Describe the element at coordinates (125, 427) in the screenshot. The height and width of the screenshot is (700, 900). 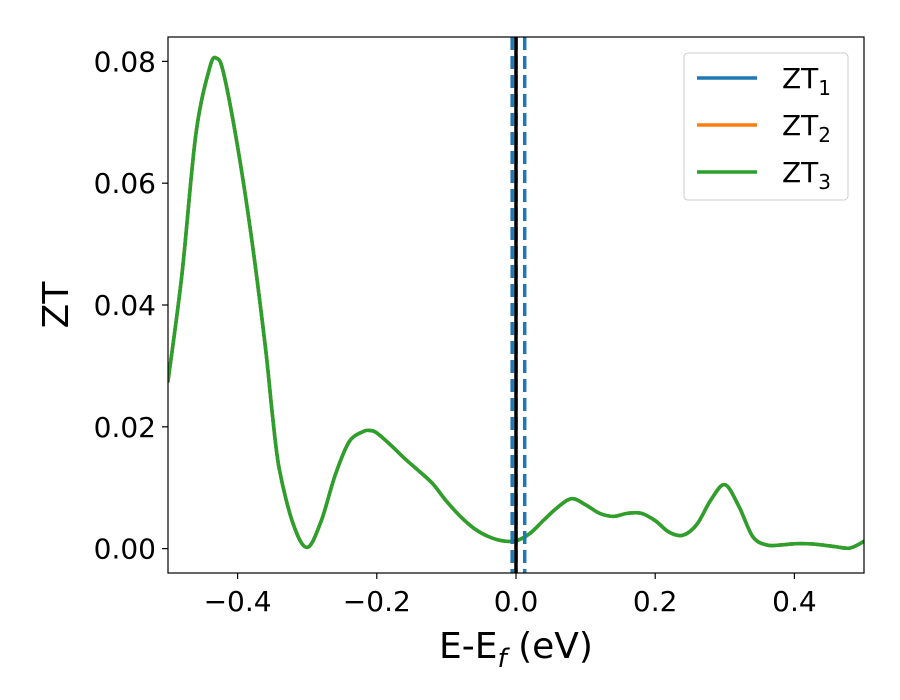
I see `y-tick-label: 0.02` at that location.